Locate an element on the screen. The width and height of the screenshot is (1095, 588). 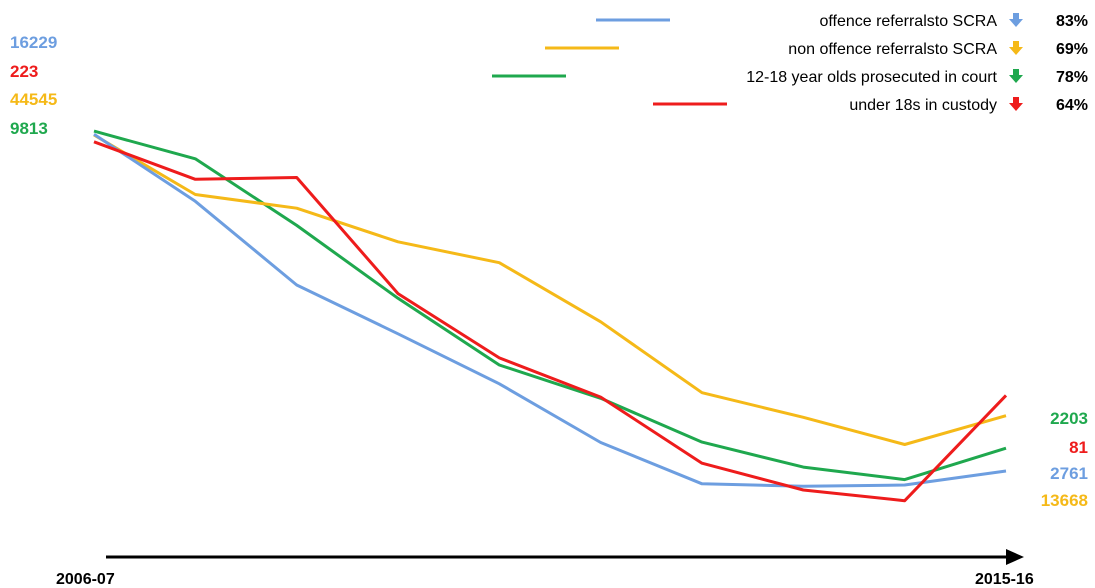
legend-entry-2: 12-18 year olds prosecuted in court 78% is located at coordinates (790, 77).